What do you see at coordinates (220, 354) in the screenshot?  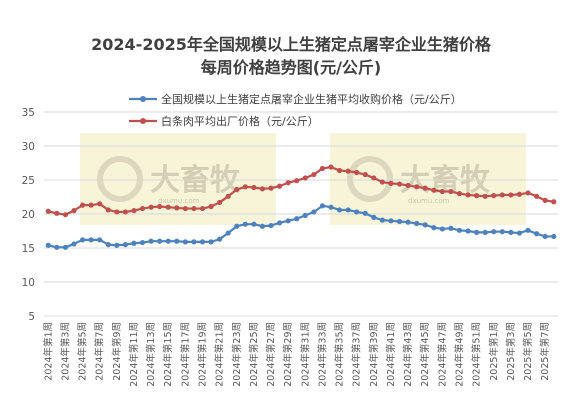 I see `x-tick-label: 2024年第21周` at bounding box center [220, 354].